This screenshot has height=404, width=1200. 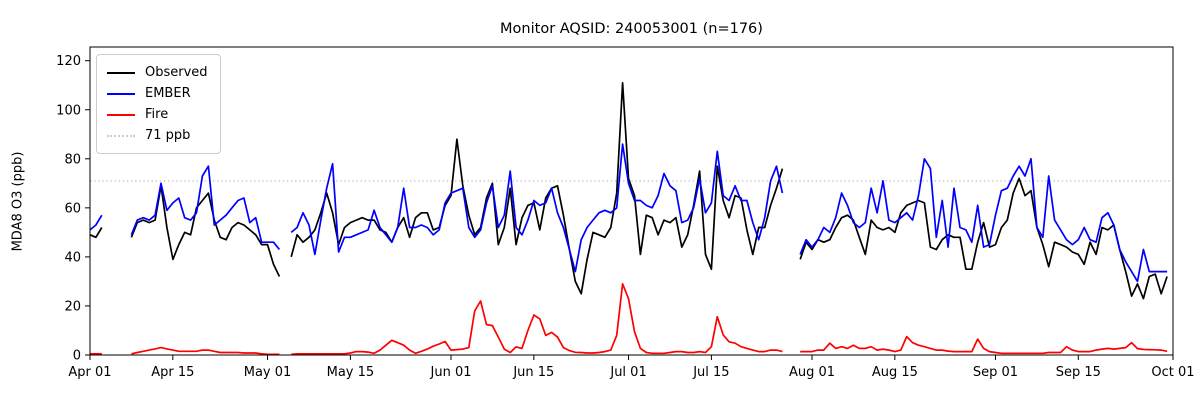 I want to click on x-tick-label: Oct 01, so click(x=1172, y=372).